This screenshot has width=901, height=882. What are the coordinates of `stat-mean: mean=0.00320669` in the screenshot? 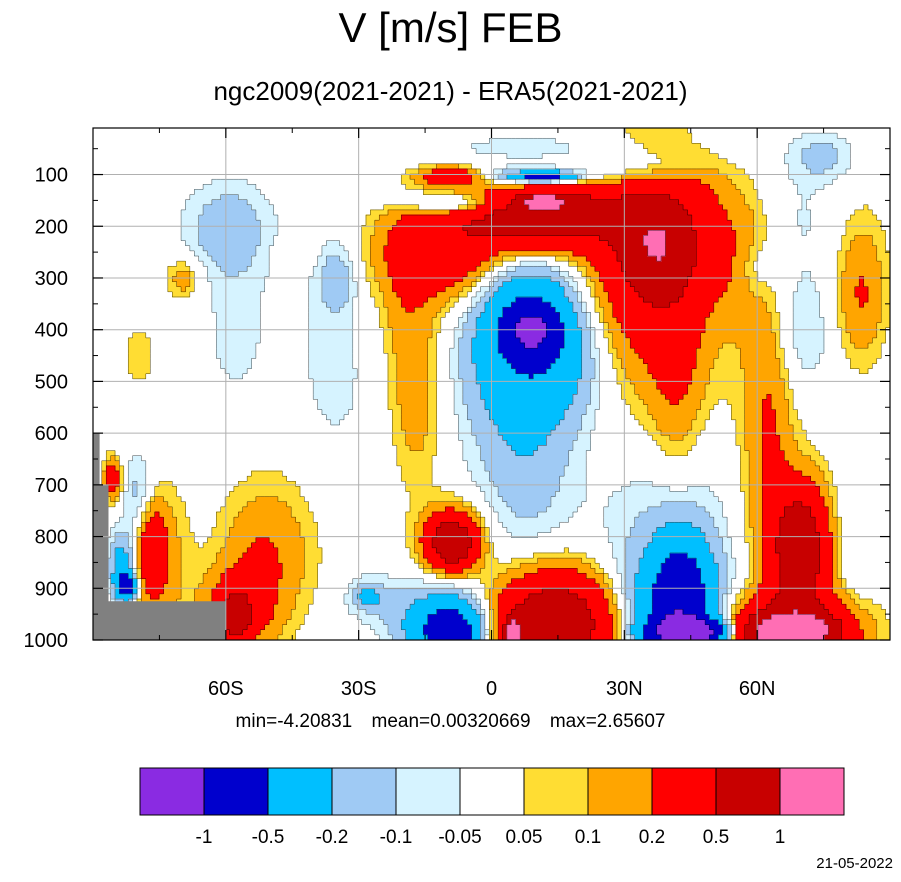 It's located at (451, 721).